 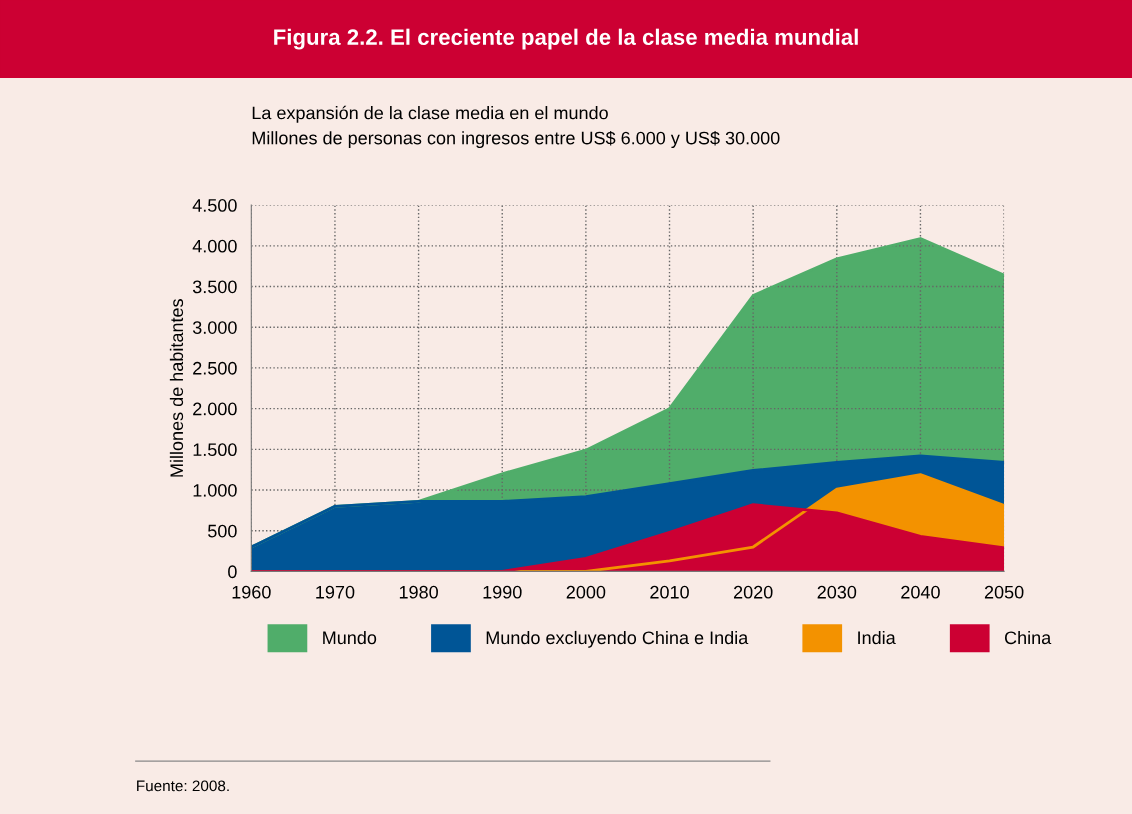 What do you see at coordinates (176, 388) in the screenshot?
I see `y-axis-title: Millones de habitantes` at bounding box center [176, 388].